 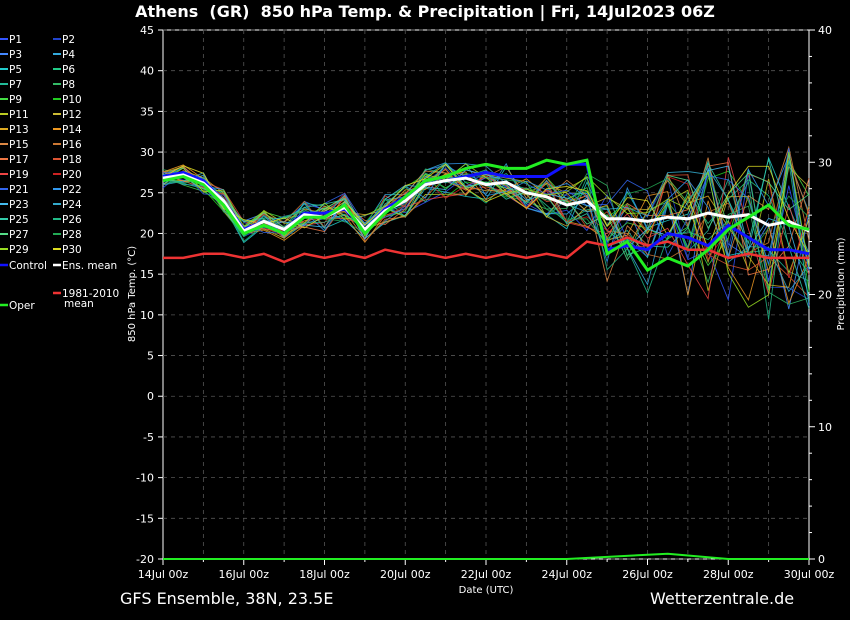 I want to click on legend-label: P20, so click(x=72, y=175).